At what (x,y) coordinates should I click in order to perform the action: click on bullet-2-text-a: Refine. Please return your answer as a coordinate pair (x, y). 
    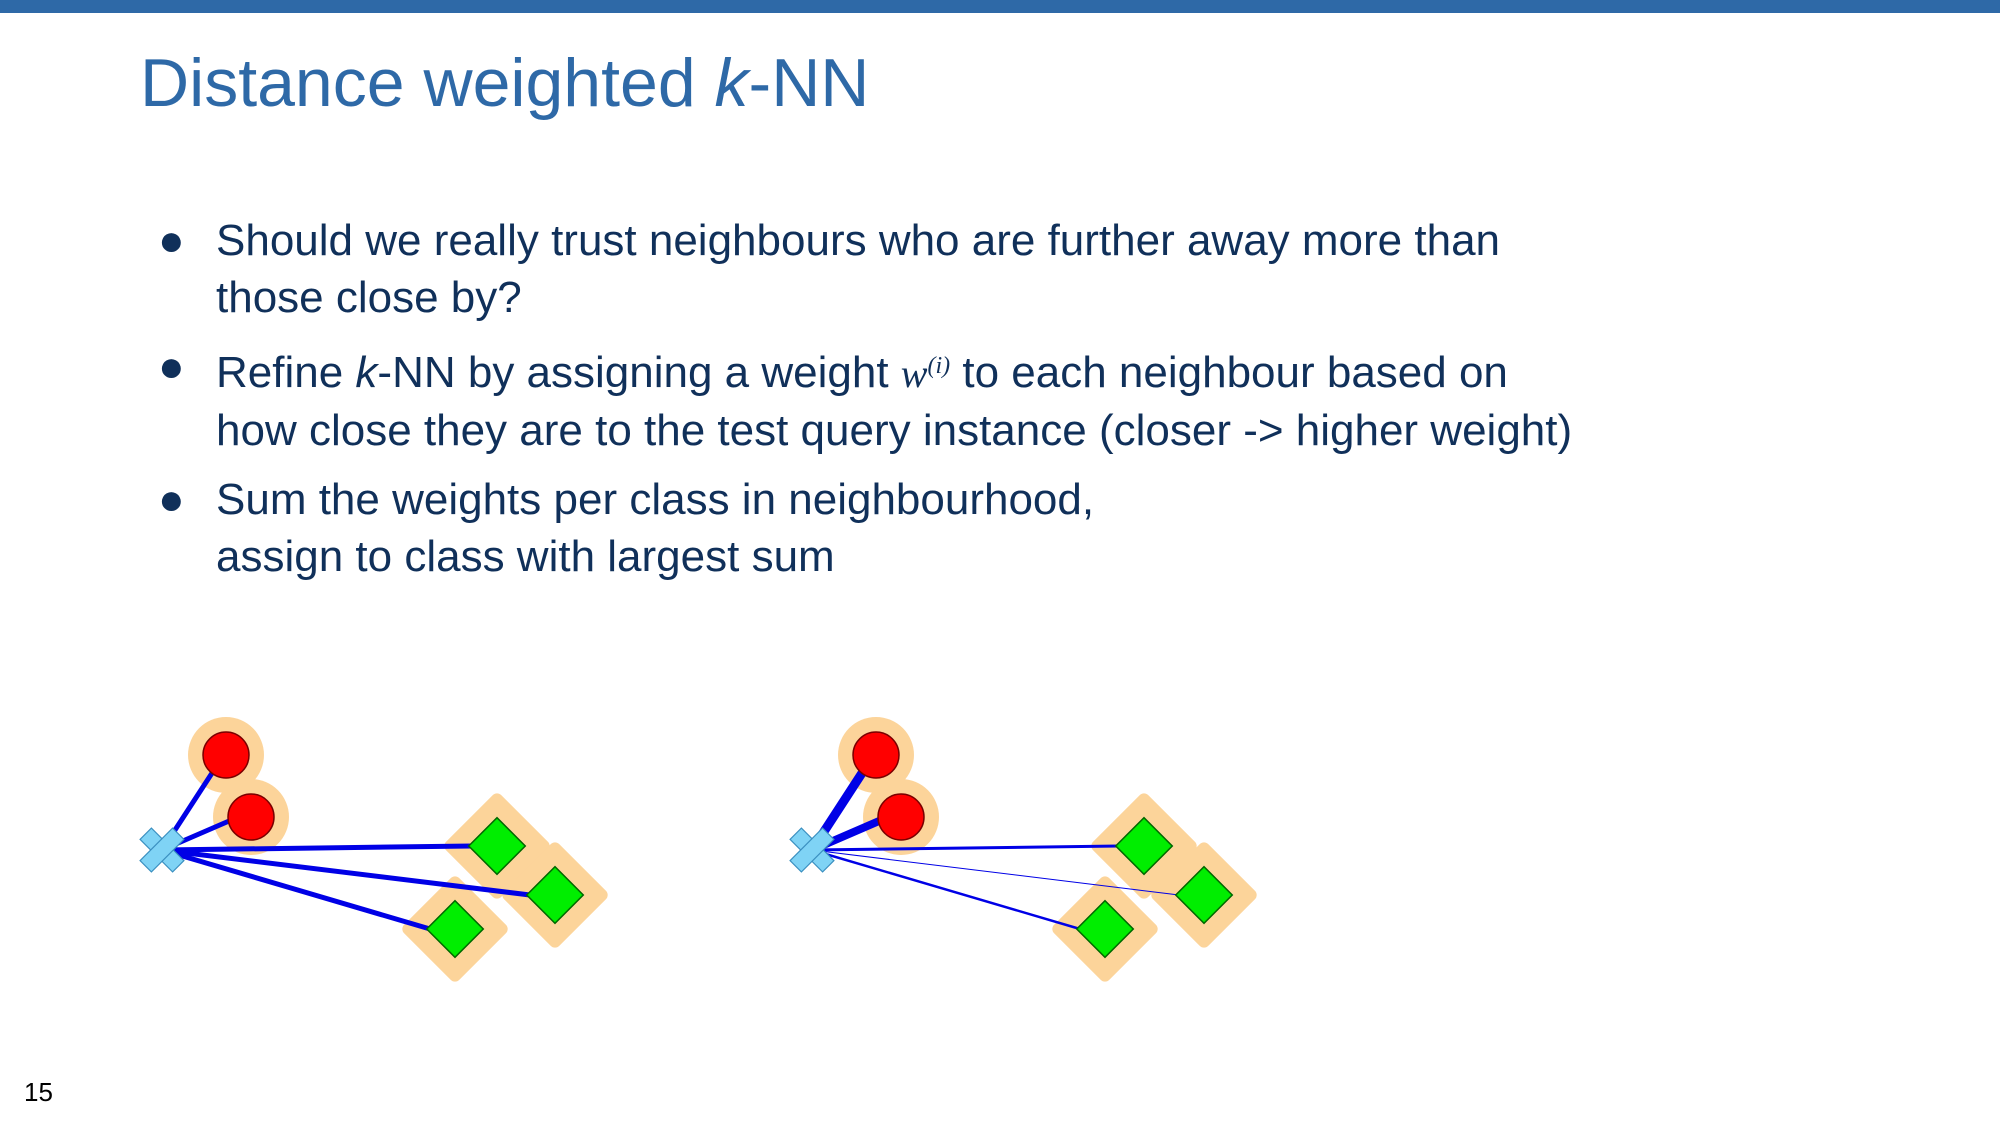
    Looking at the image, I should click on (286, 372).